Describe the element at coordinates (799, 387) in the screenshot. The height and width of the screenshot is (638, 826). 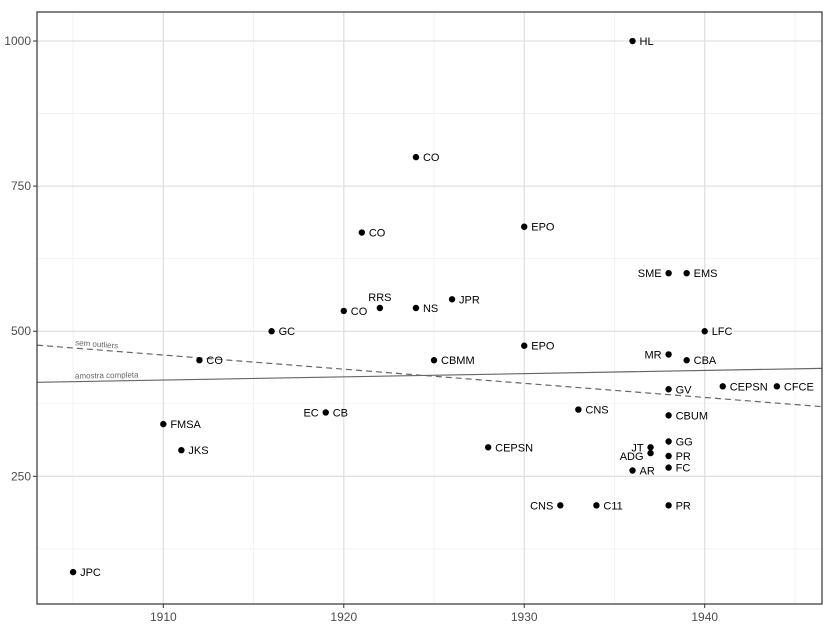
I see `data-point-label: CFCE` at that location.